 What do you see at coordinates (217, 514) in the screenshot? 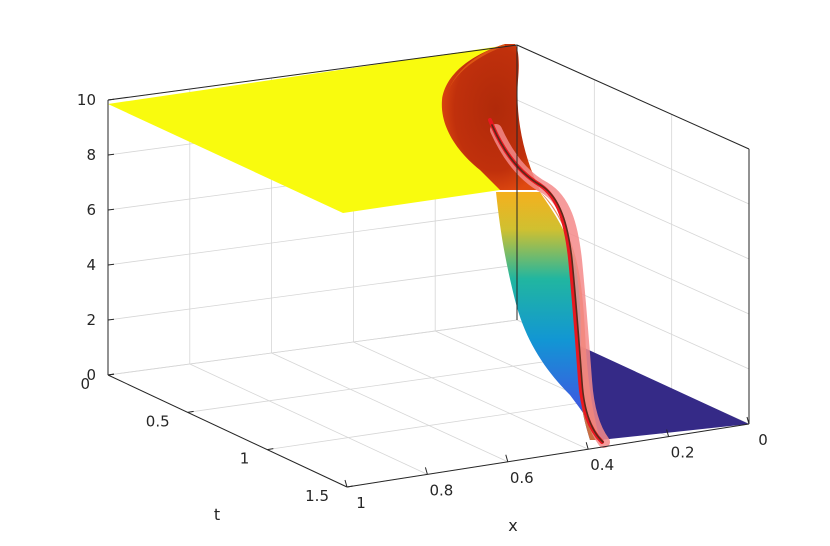
I see `t-axis-label: t` at bounding box center [217, 514].